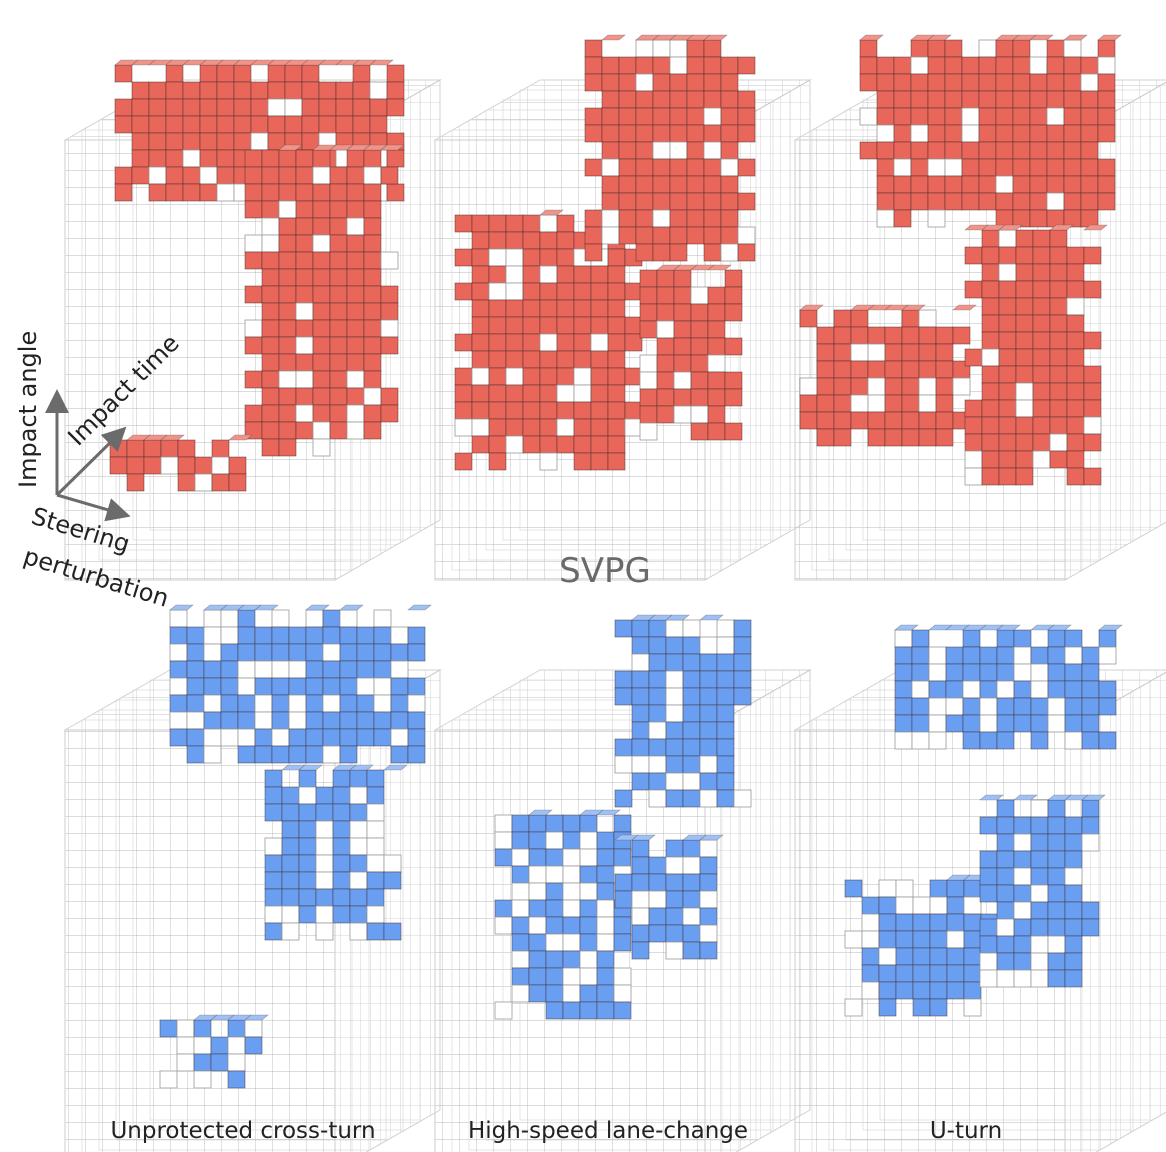  What do you see at coordinates (28, 409) in the screenshot?
I see `vertical-axis-label: Impact angle` at bounding box center [28, 409].